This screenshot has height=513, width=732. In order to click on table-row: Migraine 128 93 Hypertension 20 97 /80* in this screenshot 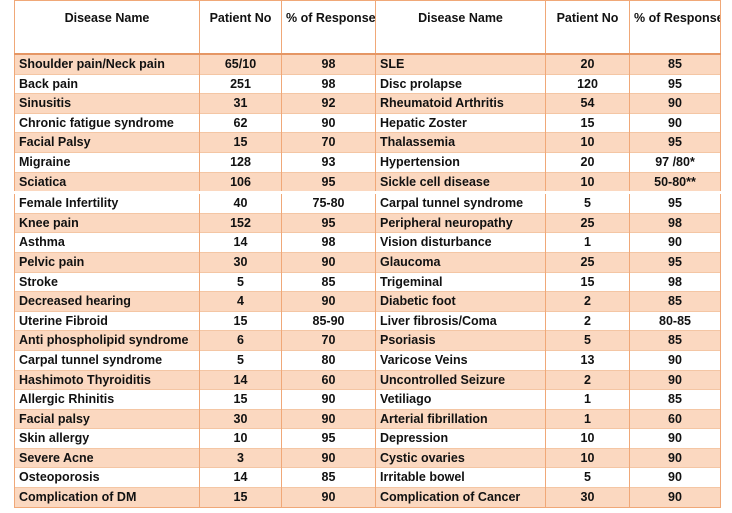, I will do `click(367, 162)`.